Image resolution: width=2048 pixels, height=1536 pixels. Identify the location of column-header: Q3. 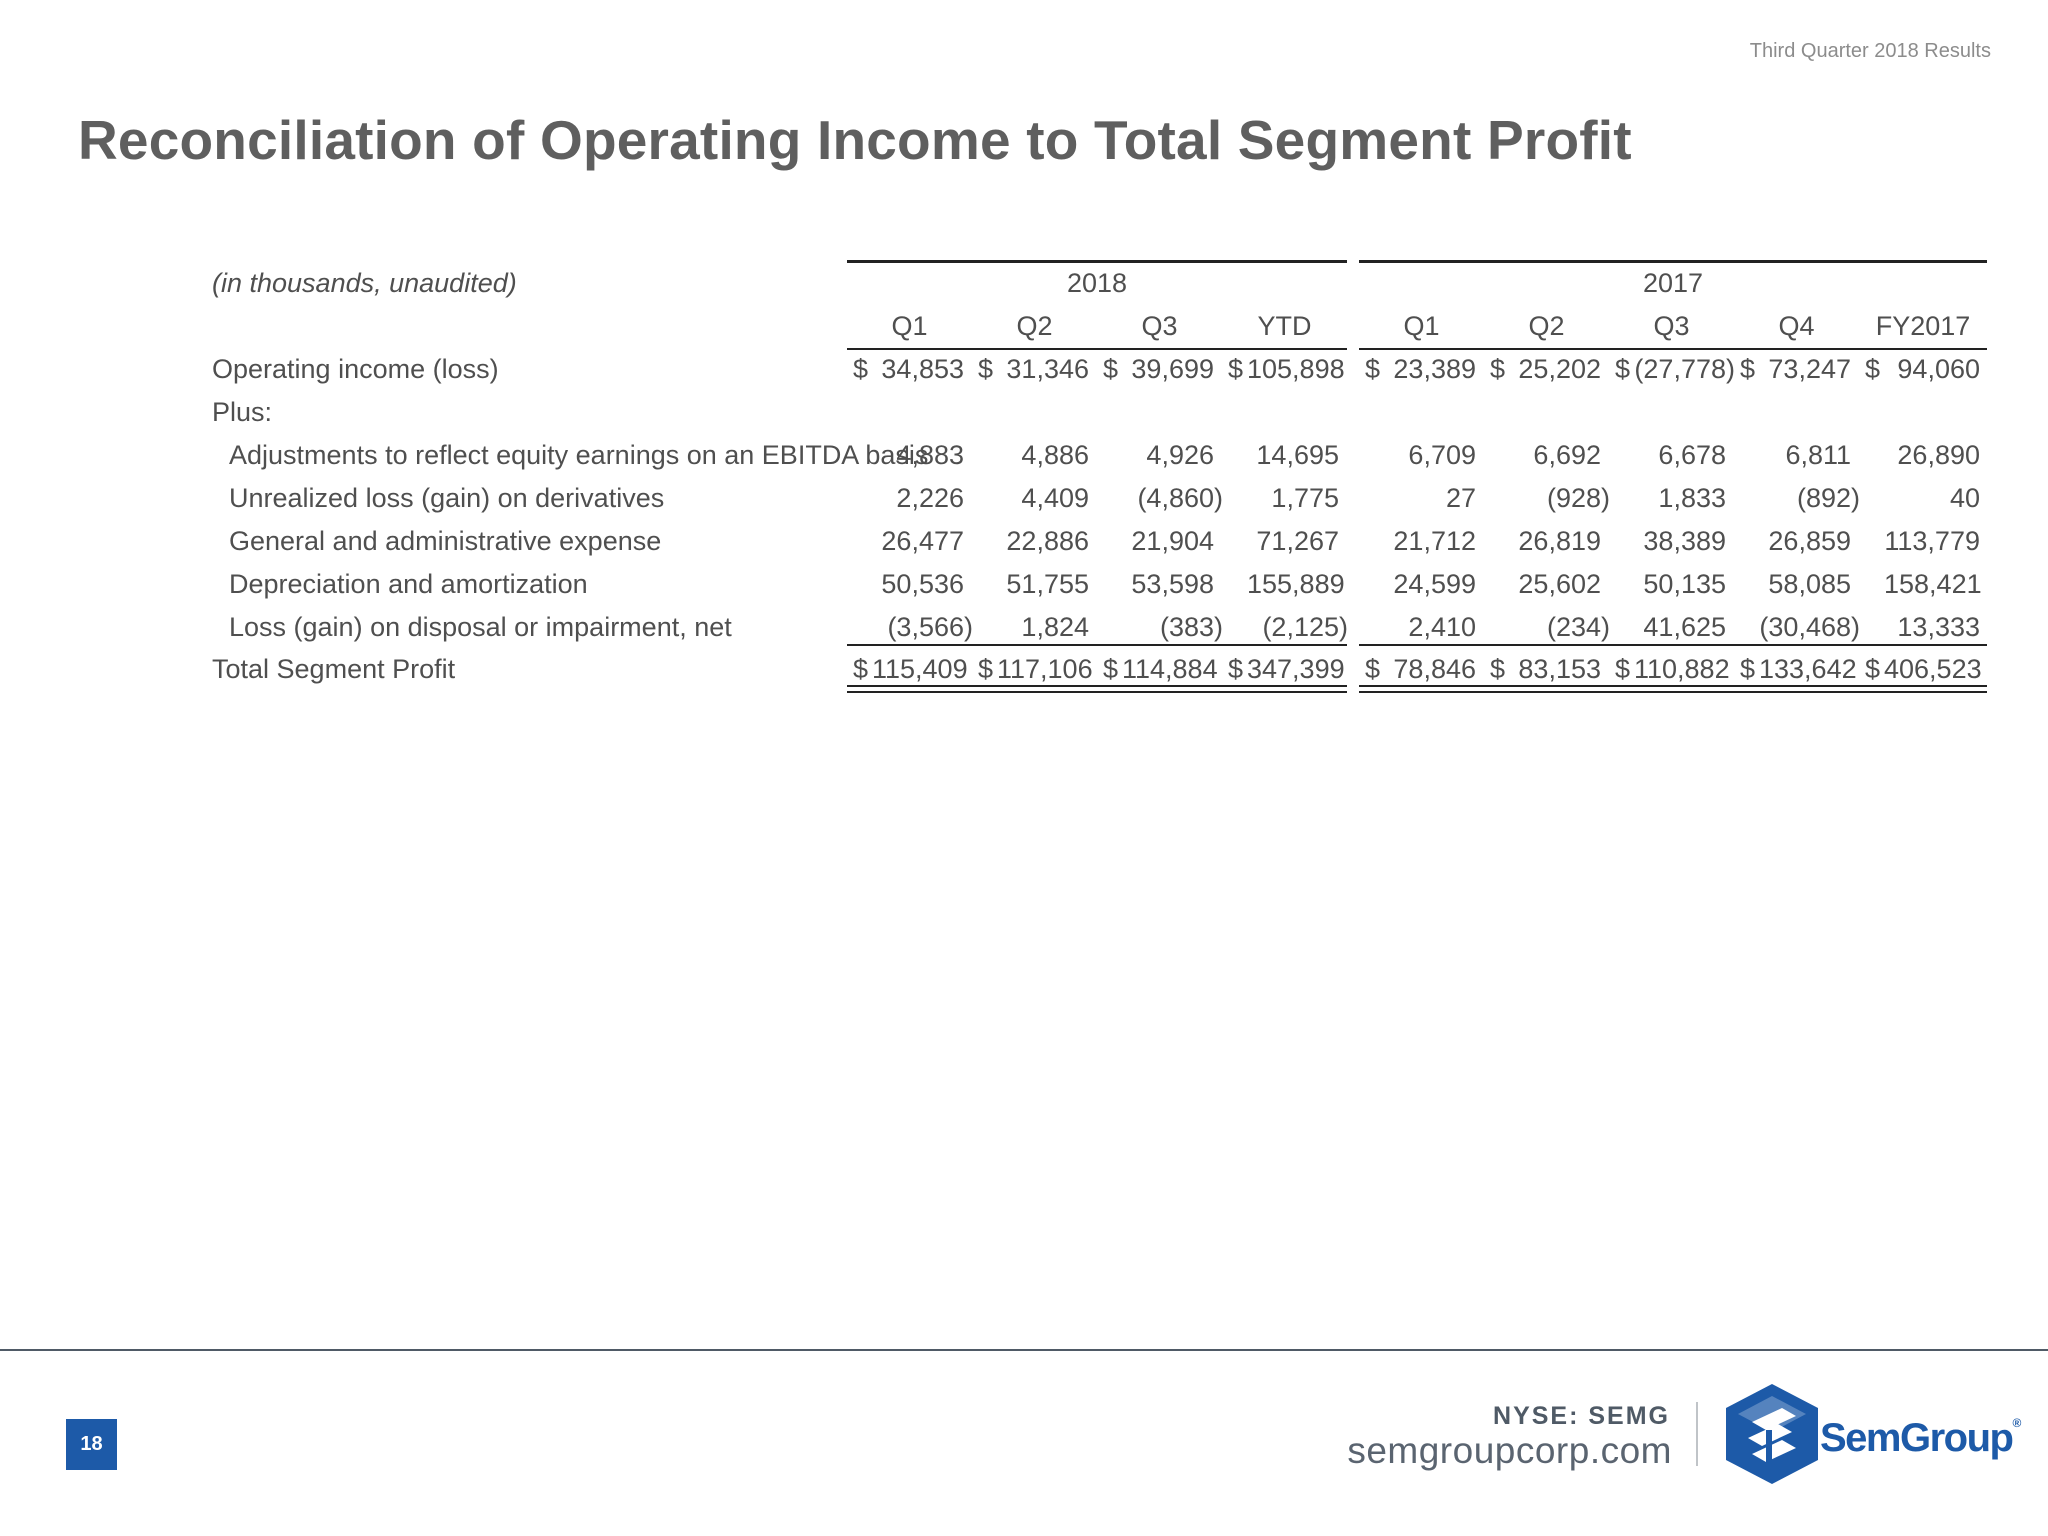
(1159, 326).